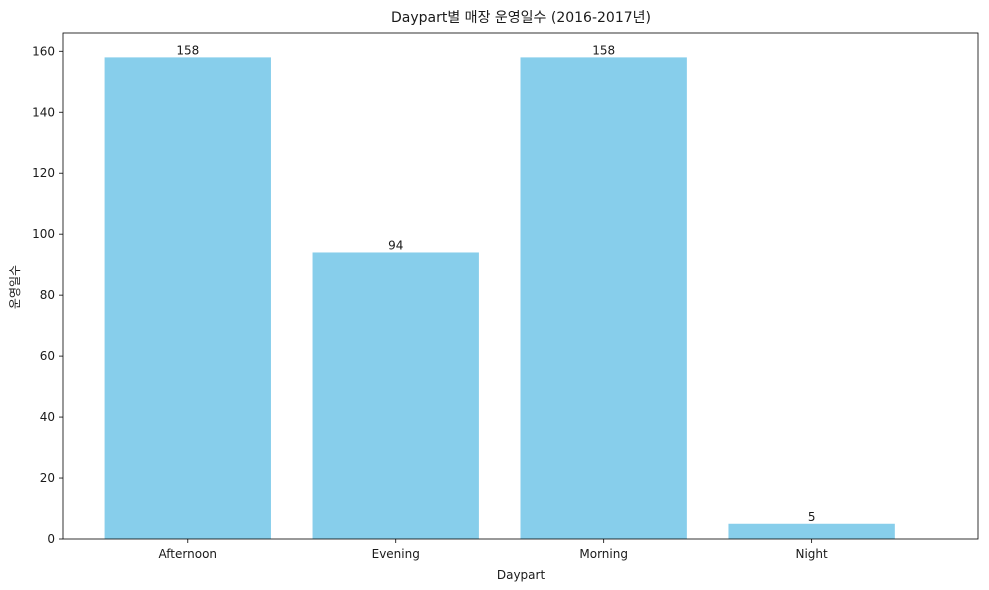 This screenshot has width=989, height=590. What do you see at coordinates (51, 539) in the screenshot?
I see `y-tick-label-0: 0` at bounding box center [51, 539].